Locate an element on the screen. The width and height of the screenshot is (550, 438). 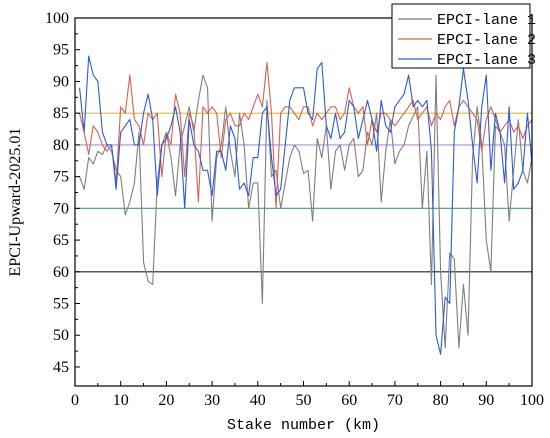
y-axis-title: EPCI-Upward-2025.01 is located at coordinates (15, 202).